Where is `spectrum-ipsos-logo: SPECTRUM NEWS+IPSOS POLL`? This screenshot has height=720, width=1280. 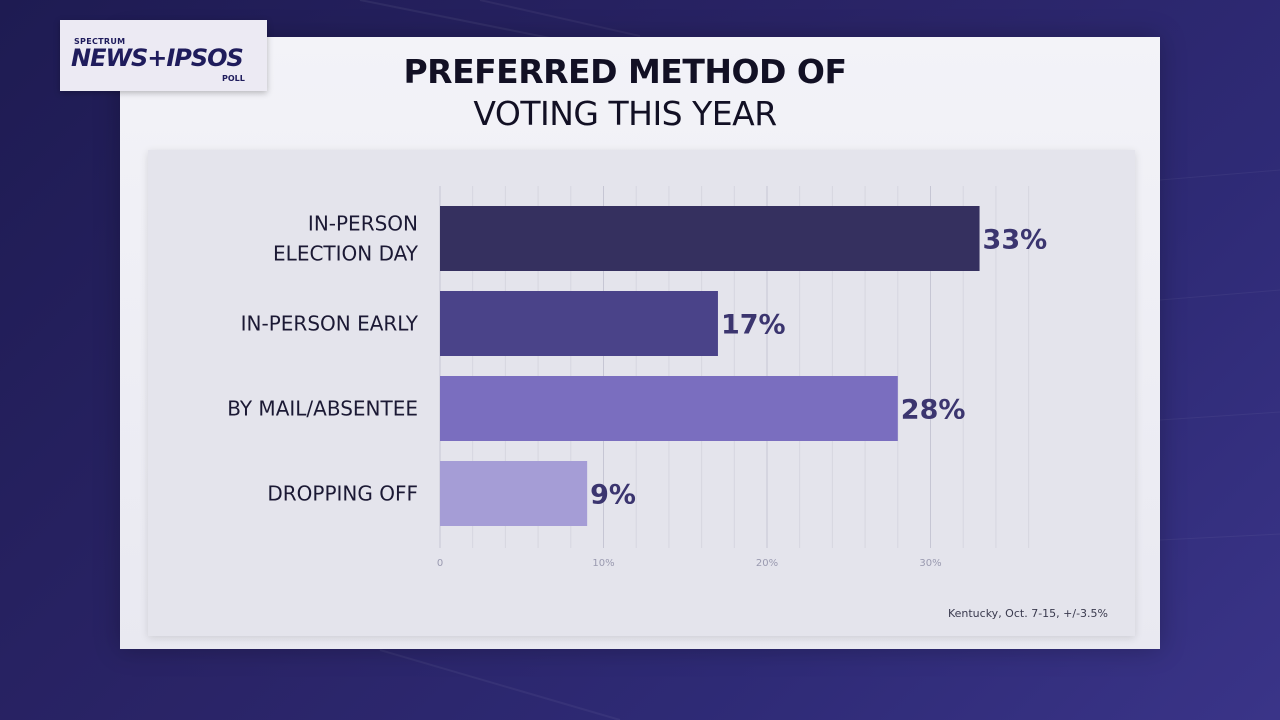
spectrum-ipsos-logo: SPECTRUM NEWS+IPSOS POLL is located at coordinates (163, 55).